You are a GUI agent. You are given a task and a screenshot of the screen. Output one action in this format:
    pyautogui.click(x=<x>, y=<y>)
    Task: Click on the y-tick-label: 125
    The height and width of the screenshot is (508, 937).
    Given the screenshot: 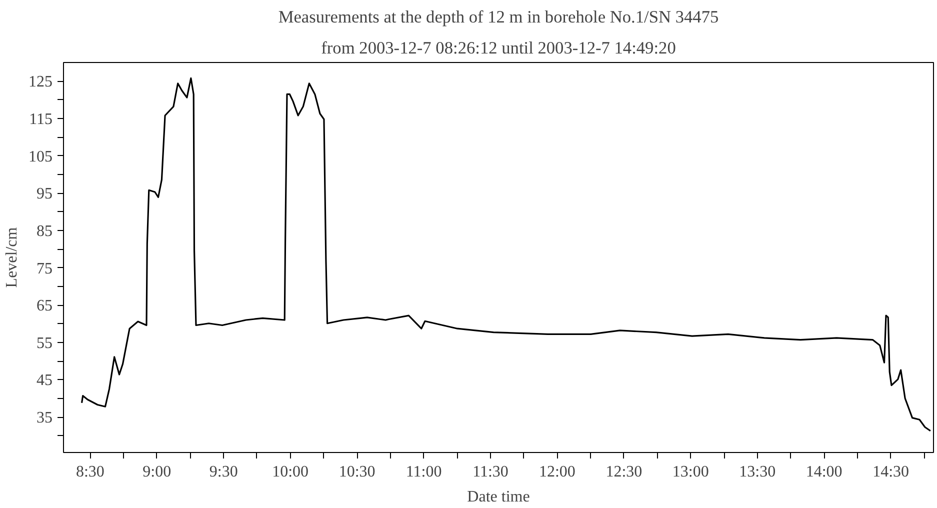 What is the action you would take?
    pyautogui.click(x=40, y=82)
    